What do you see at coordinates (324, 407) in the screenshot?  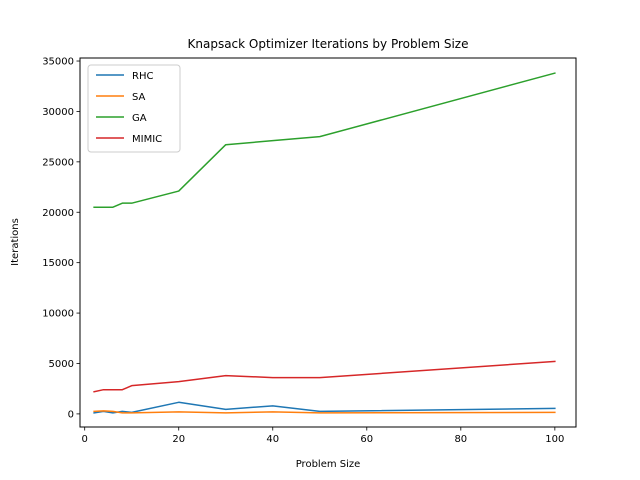 I see `series-line-rhc` at bounding box center [324, 407].